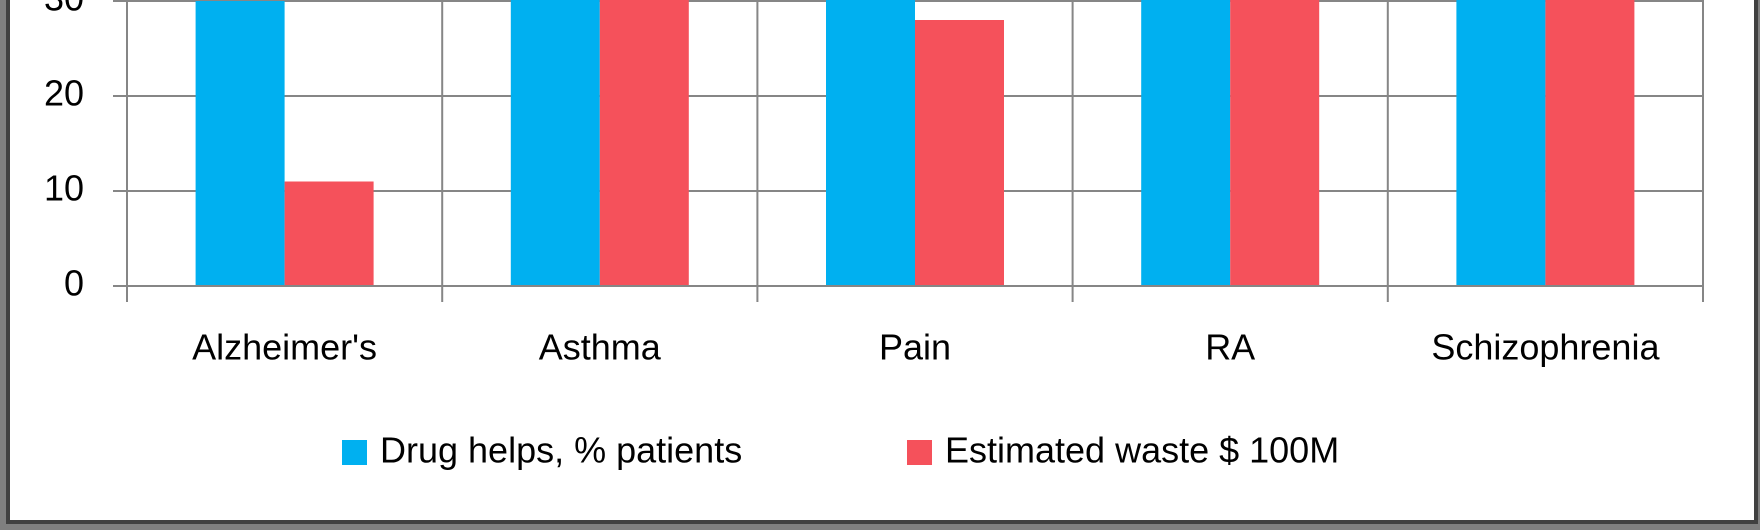 The height and width of the screenshot is (530, 1760). I want to click on x-tick-label: Alzheimer's, so click(284, 347).